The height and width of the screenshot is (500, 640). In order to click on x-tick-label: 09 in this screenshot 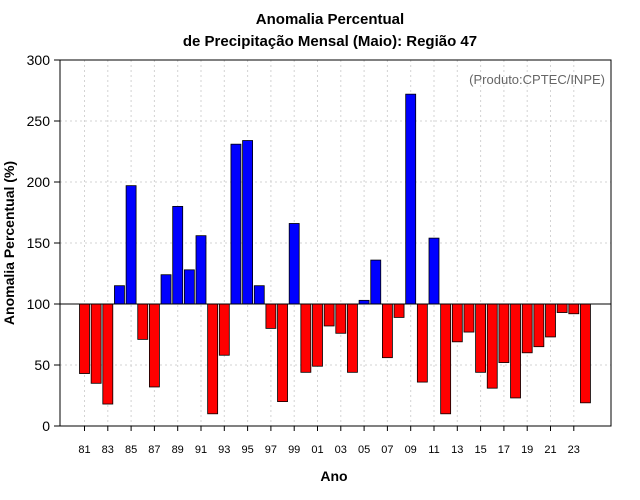, I will do `click(411, 450)`.